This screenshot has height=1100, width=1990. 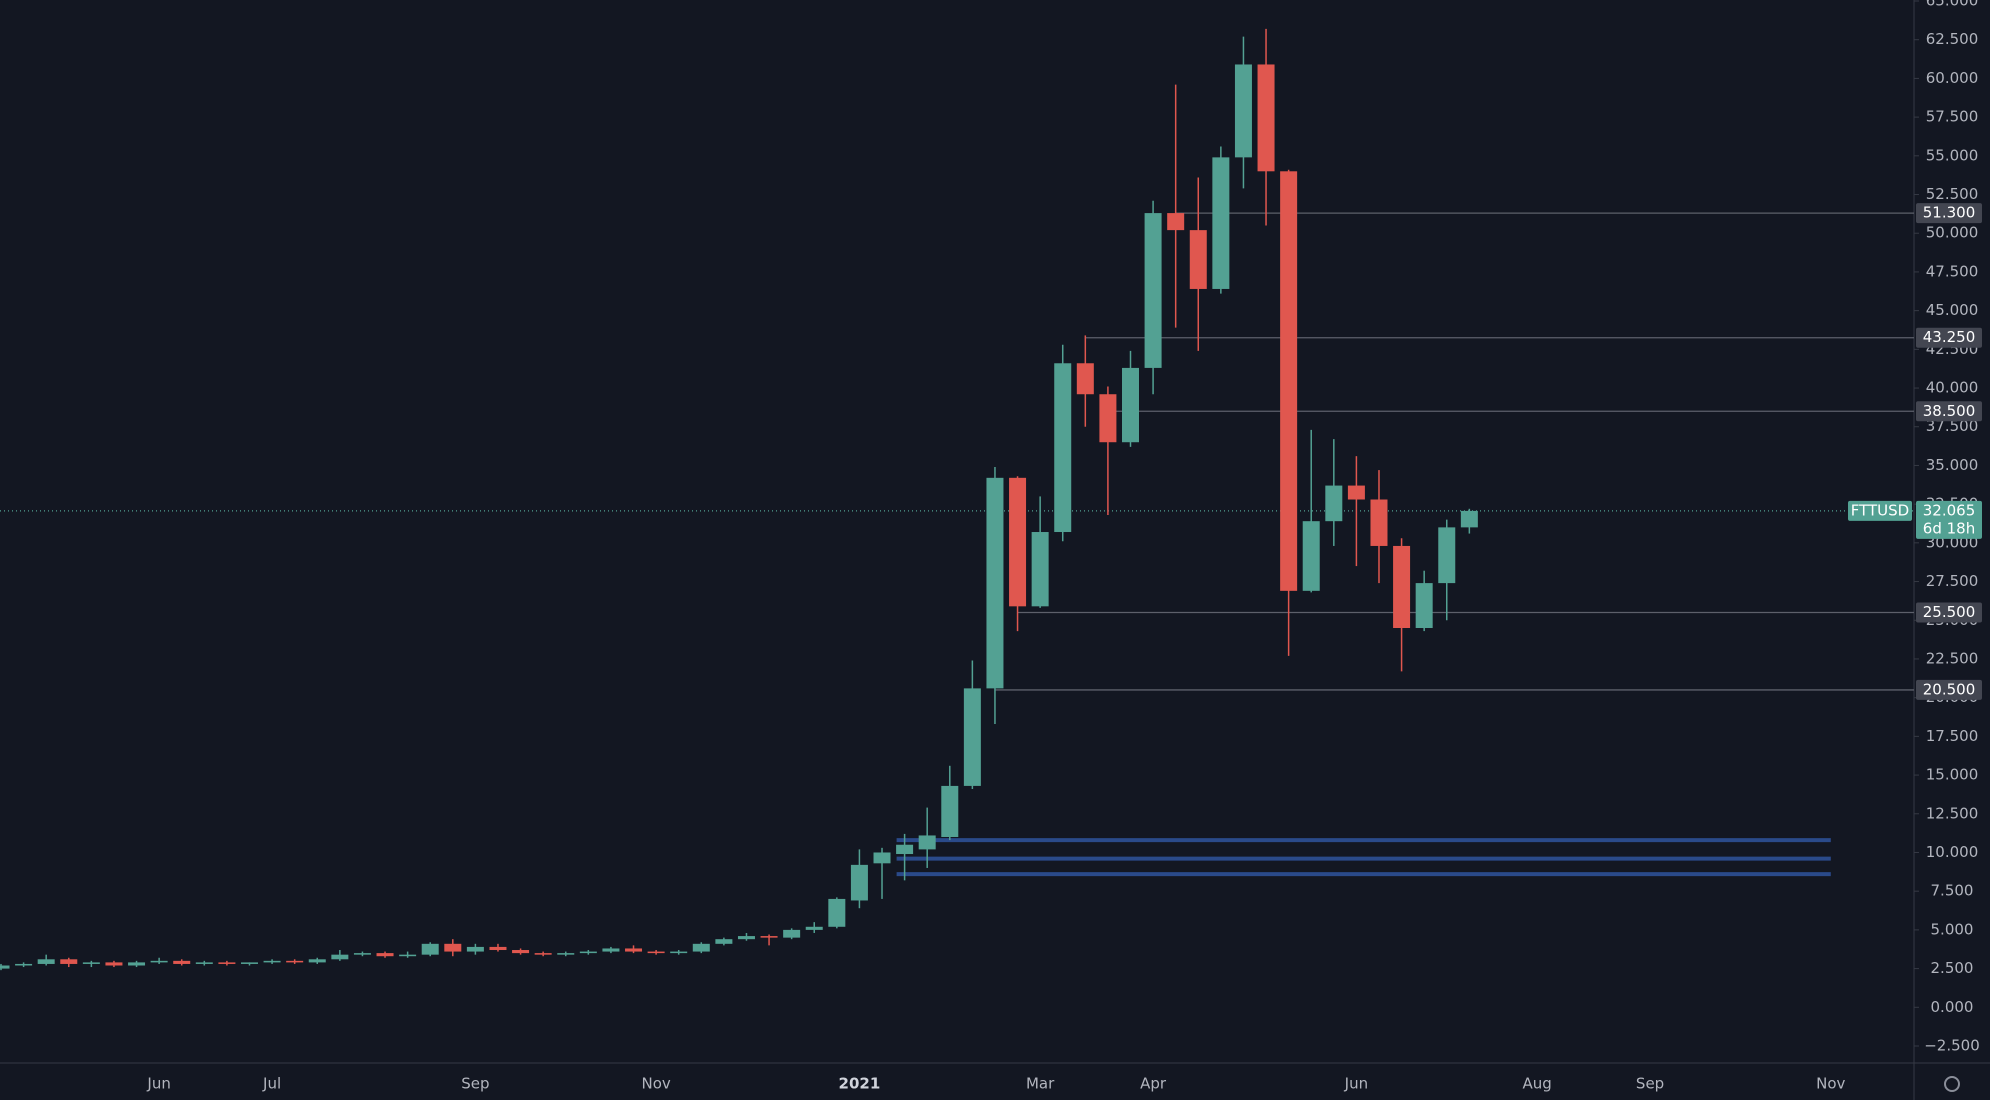 I want to click on y-tick-label: 50.000, so click(x=1952, y=233).